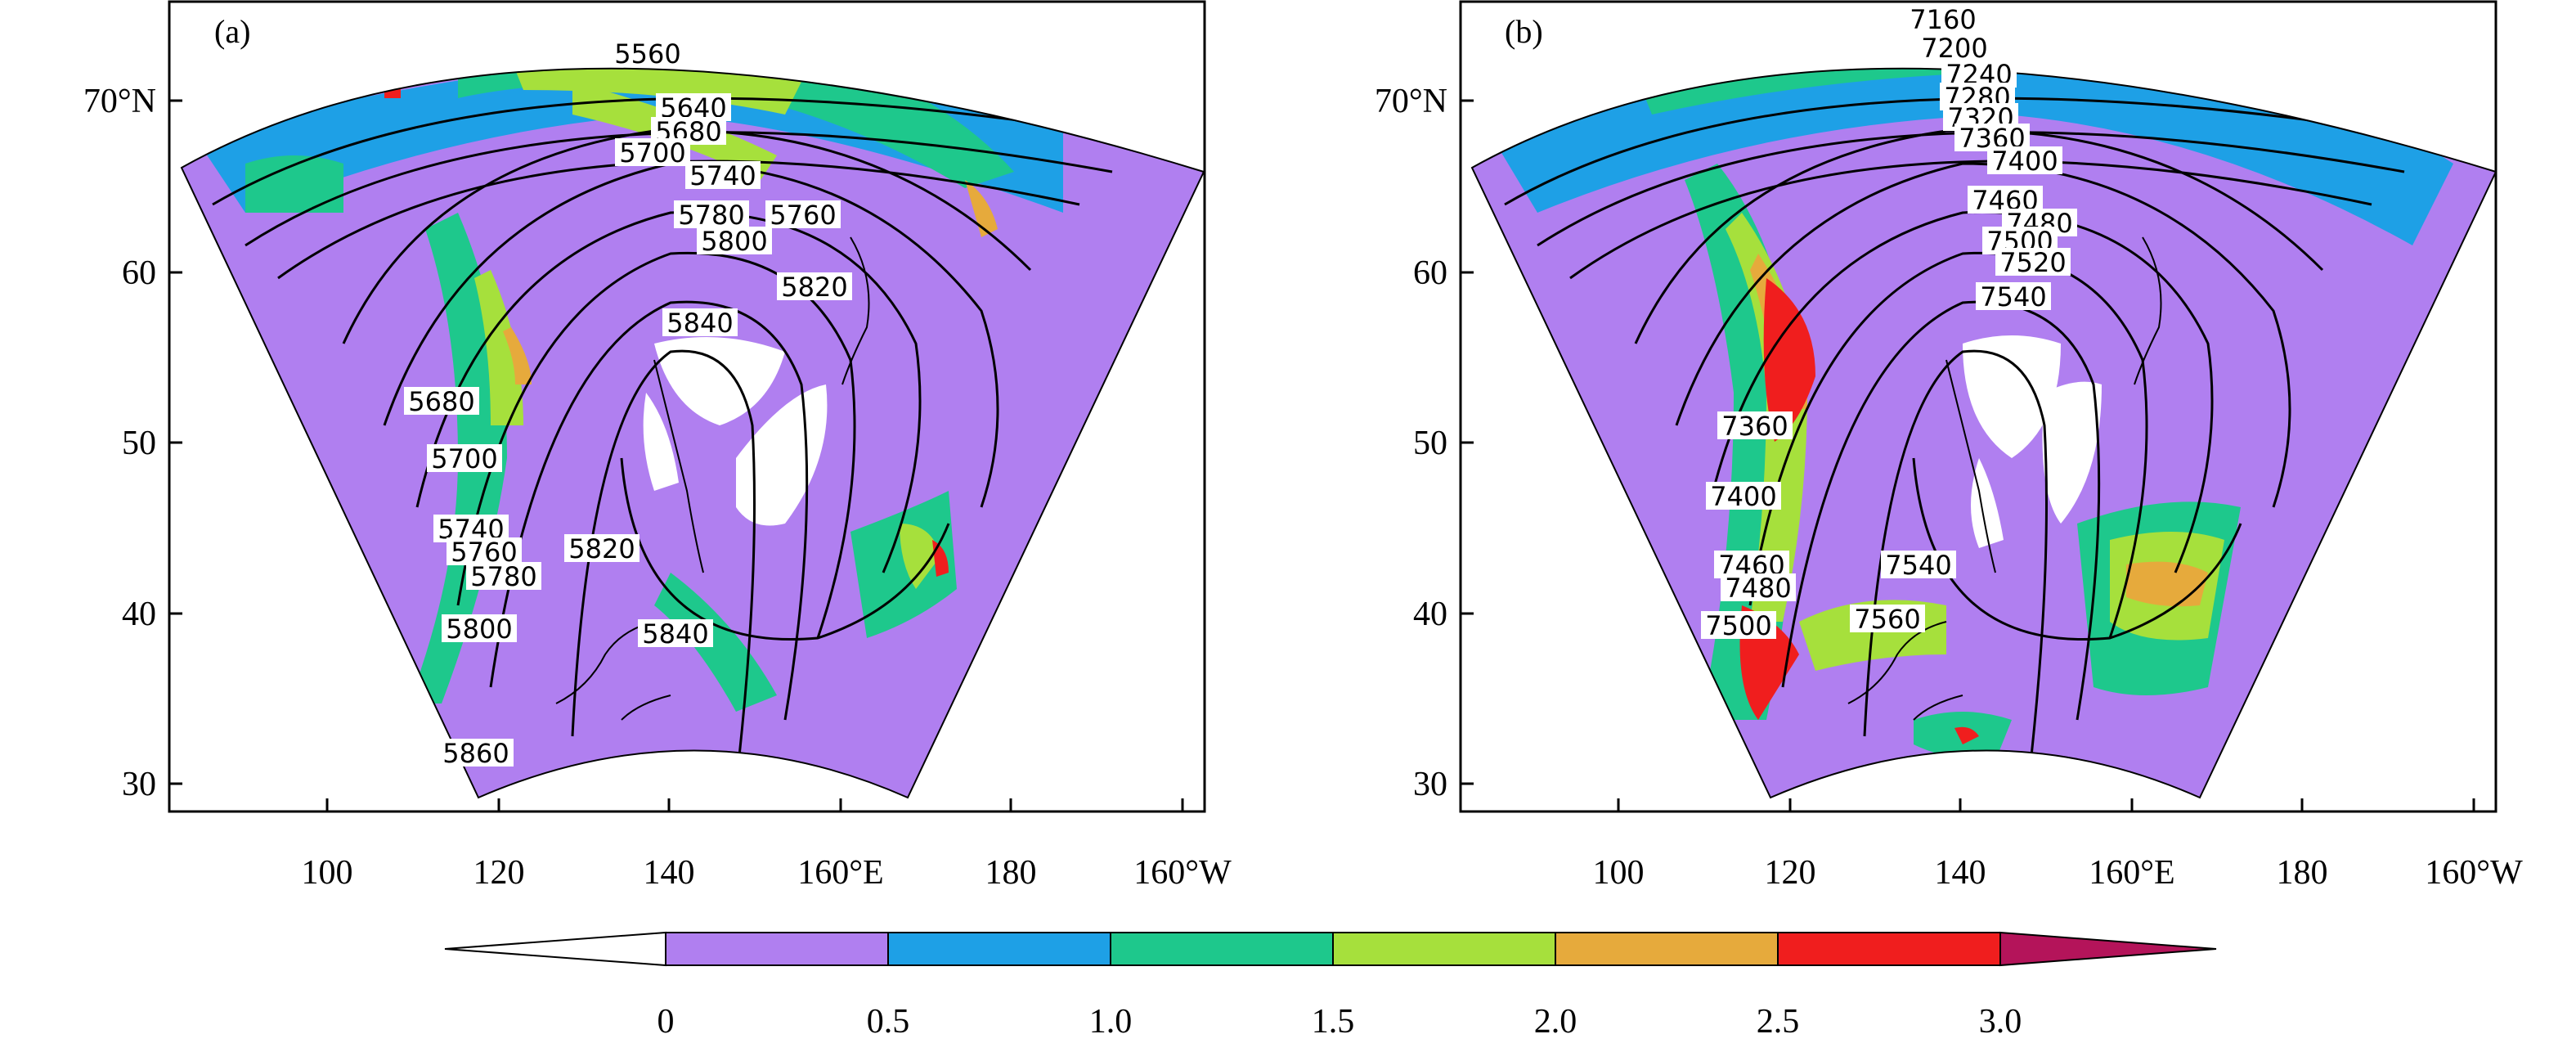  I want to click on contour-label: 7480, so click(1759, 588).